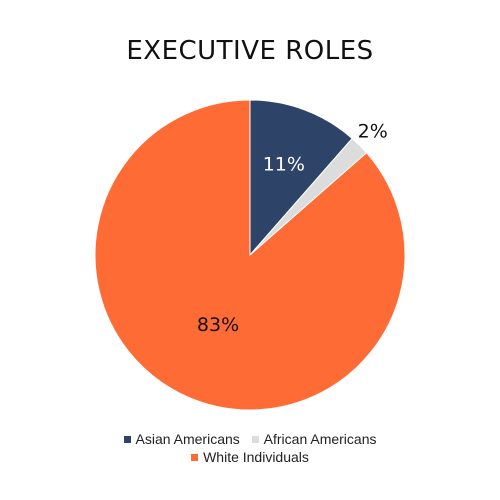 This screenshot has height=500, width=500. I want to click on legend-label: Asian Americans, so click(187, 439).